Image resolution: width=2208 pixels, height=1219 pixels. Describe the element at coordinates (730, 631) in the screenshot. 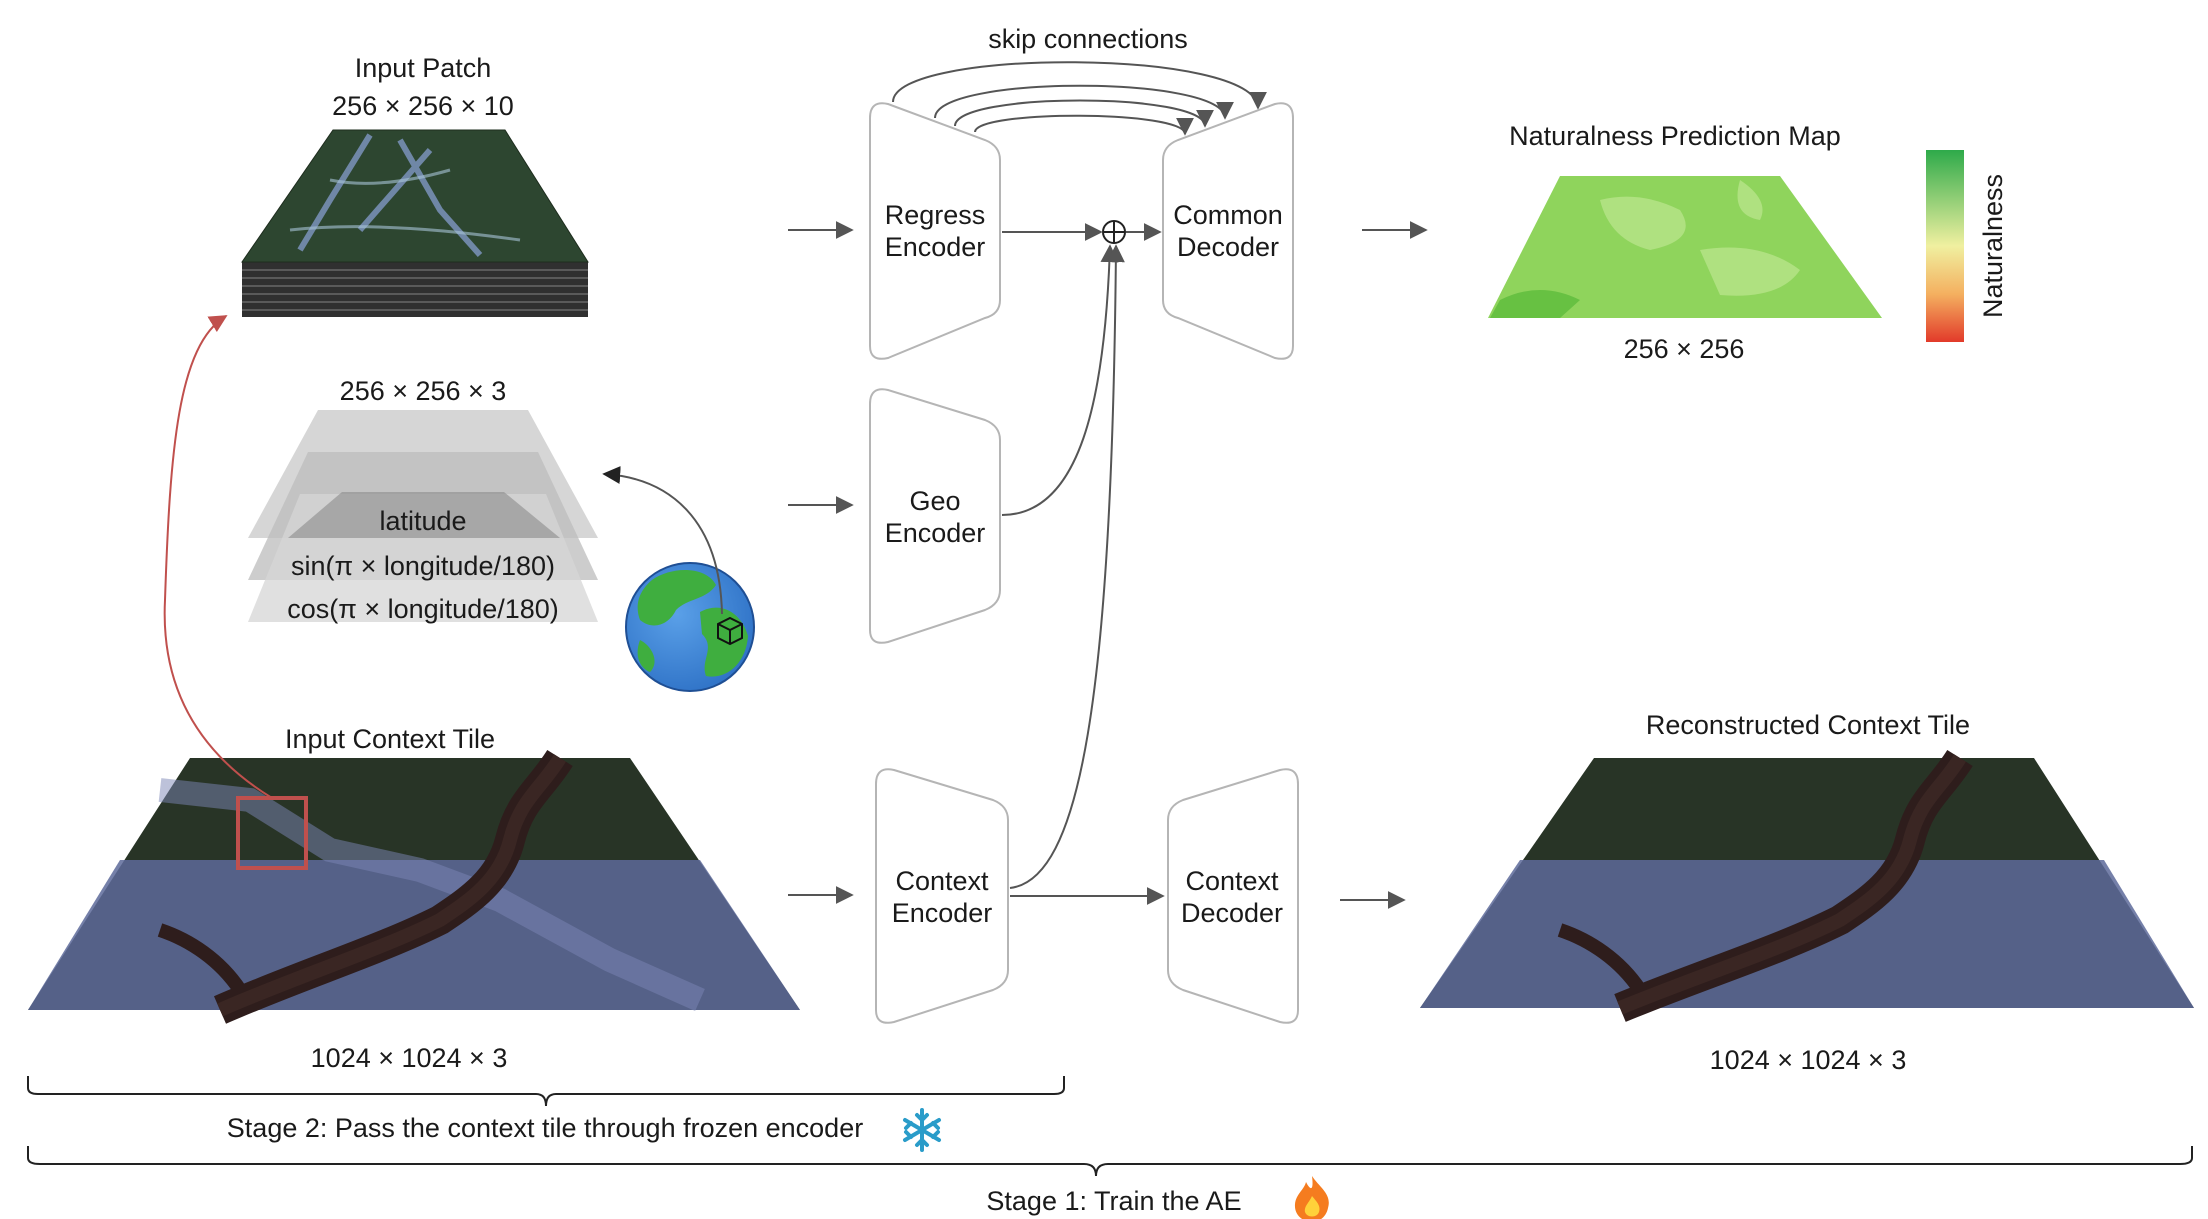

I see `cube-icon` at that location.